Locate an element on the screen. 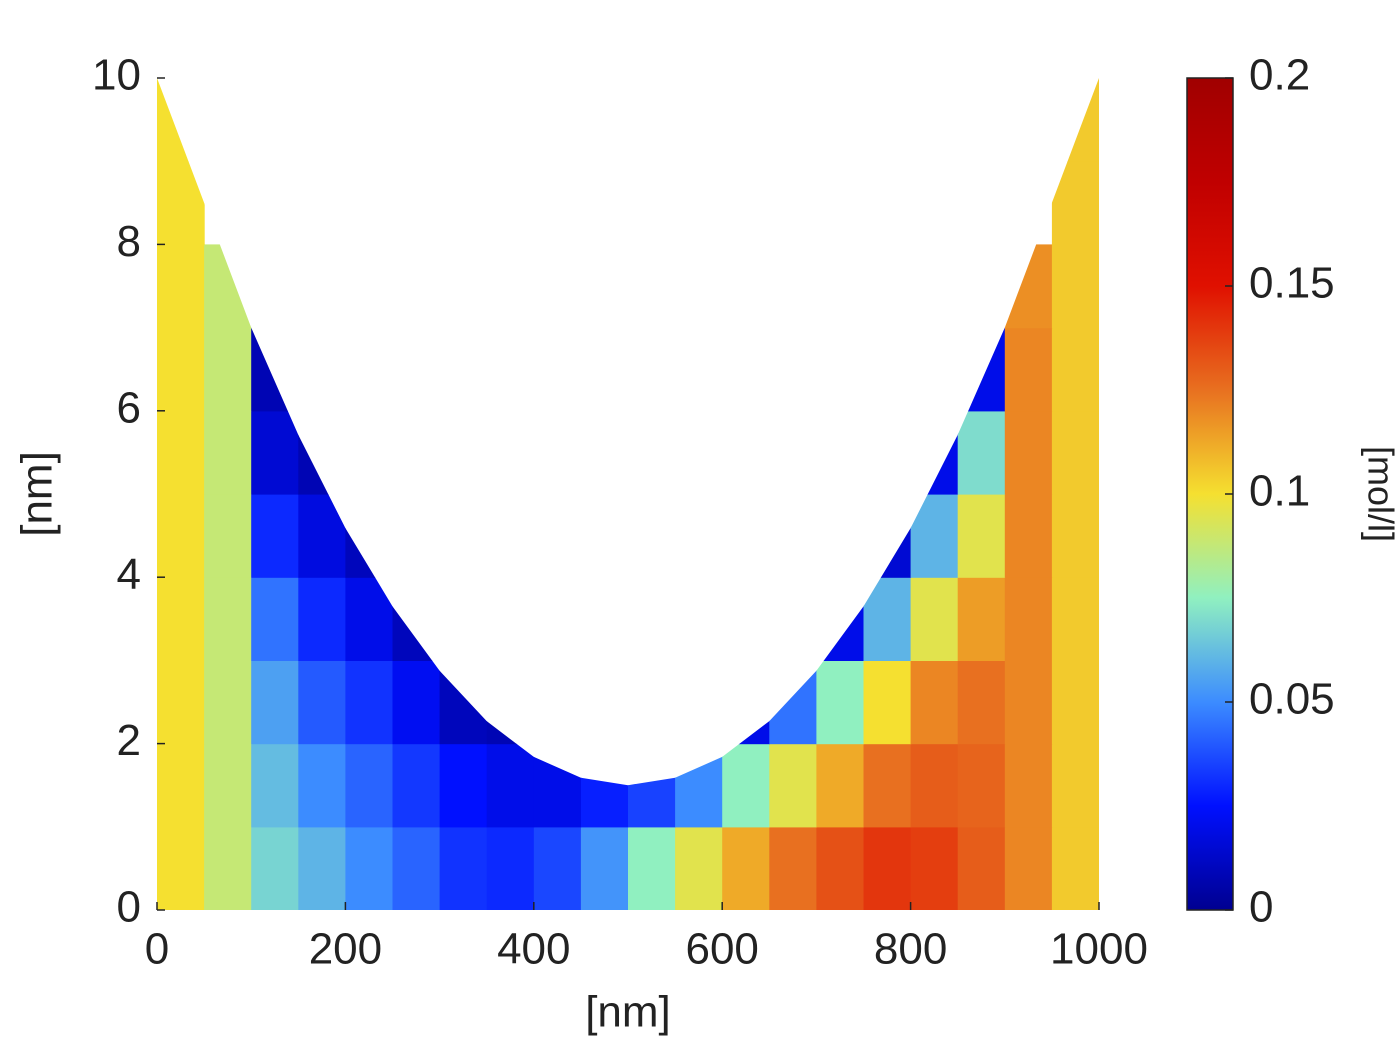  x-tick-label: 400 is located at coordinates (533, 949).